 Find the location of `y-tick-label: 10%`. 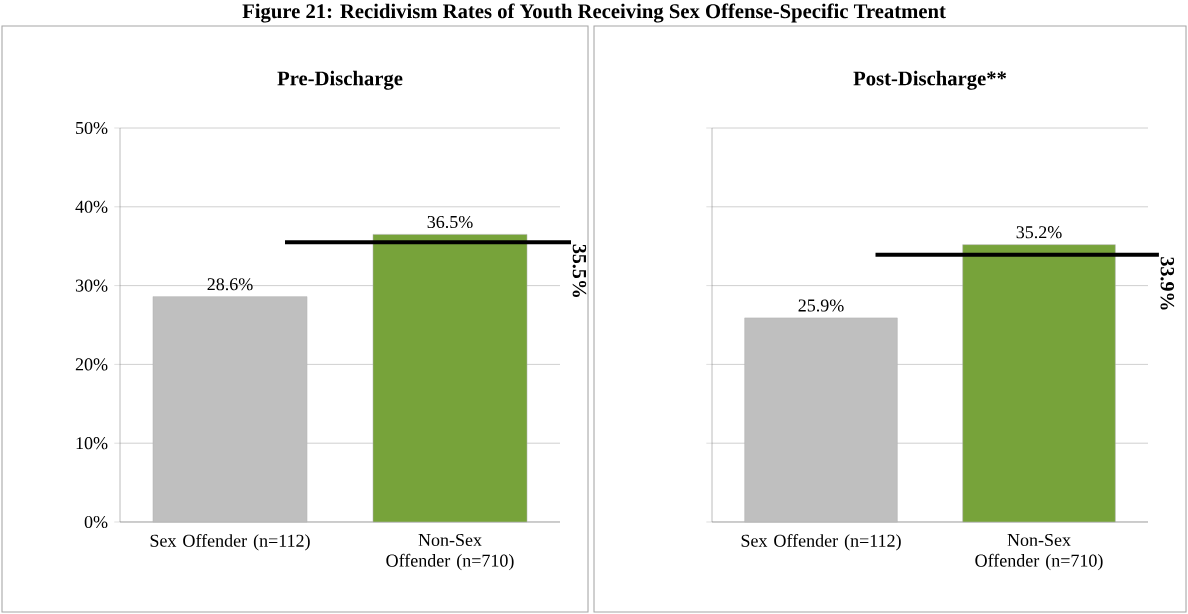

y-tick-label: 10% is located at coordinates (92, 443).